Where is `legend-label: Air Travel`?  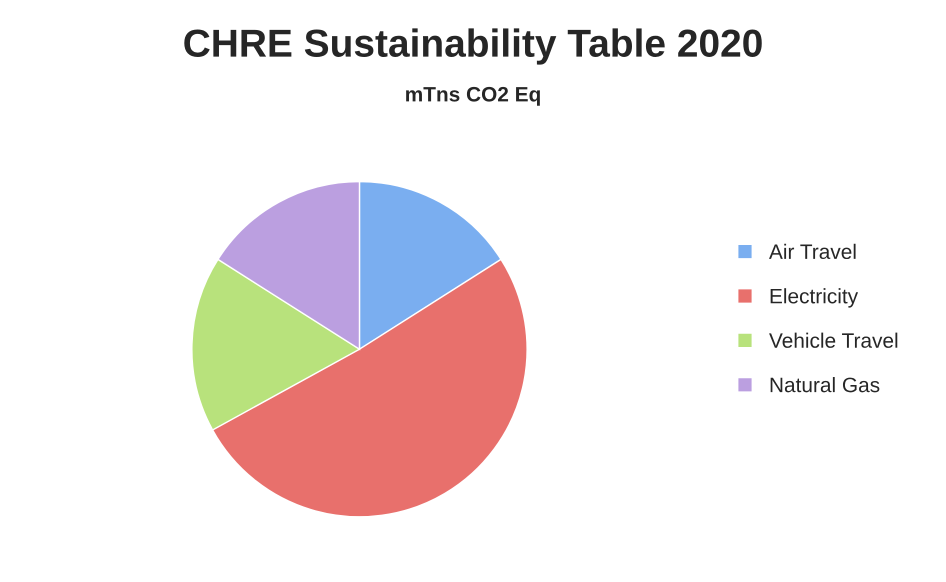
legend-label: Air Travel is located at coordinates (812, 252).